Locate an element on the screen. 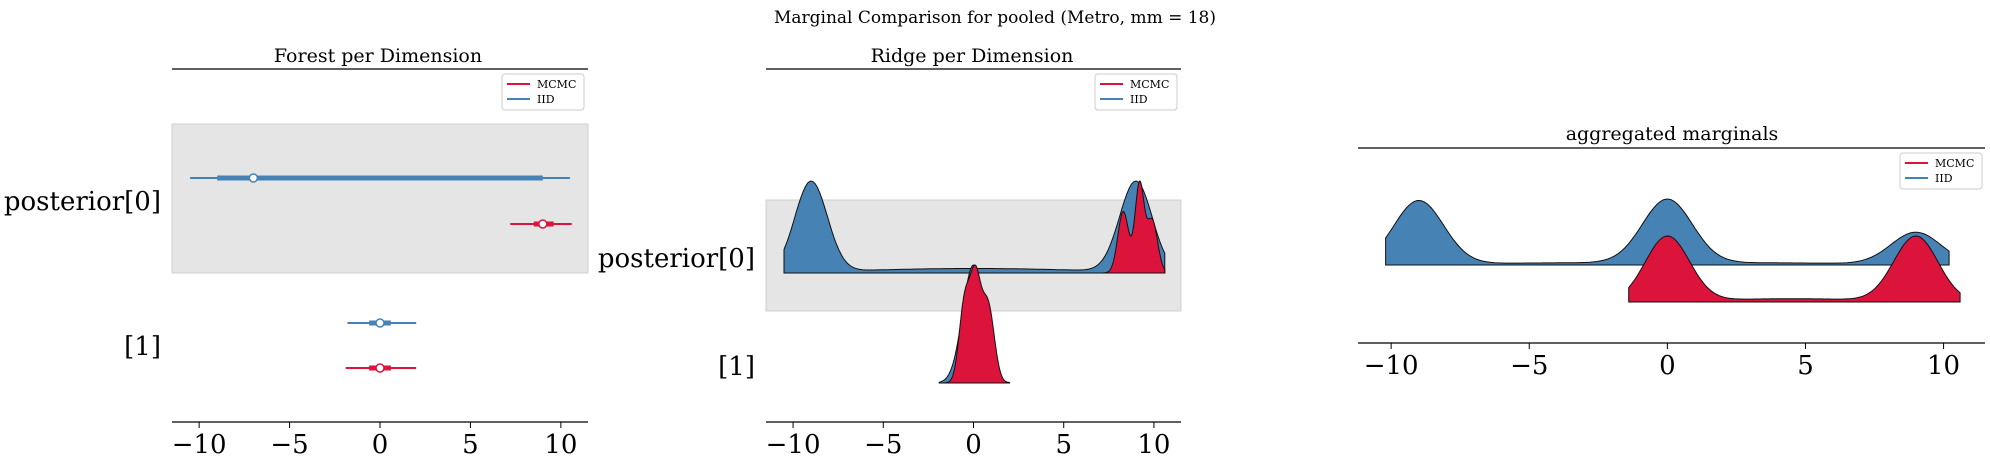 This screenshot has width=1990, height=465. panel-title: Ridge per Dimension is located at coordinates (972, 56).